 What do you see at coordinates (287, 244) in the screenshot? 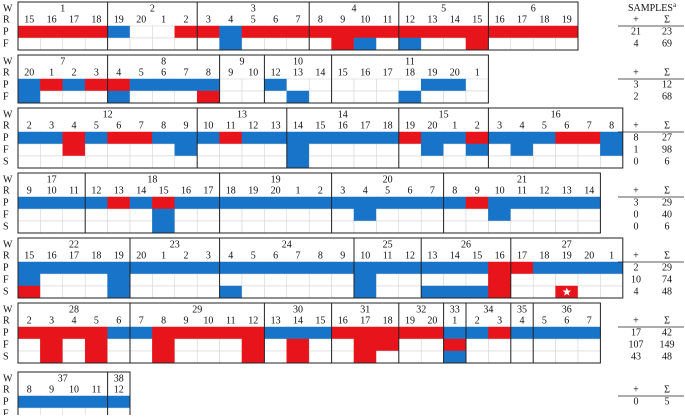
I see `week-label: 24` at bounding box center [287, 244].